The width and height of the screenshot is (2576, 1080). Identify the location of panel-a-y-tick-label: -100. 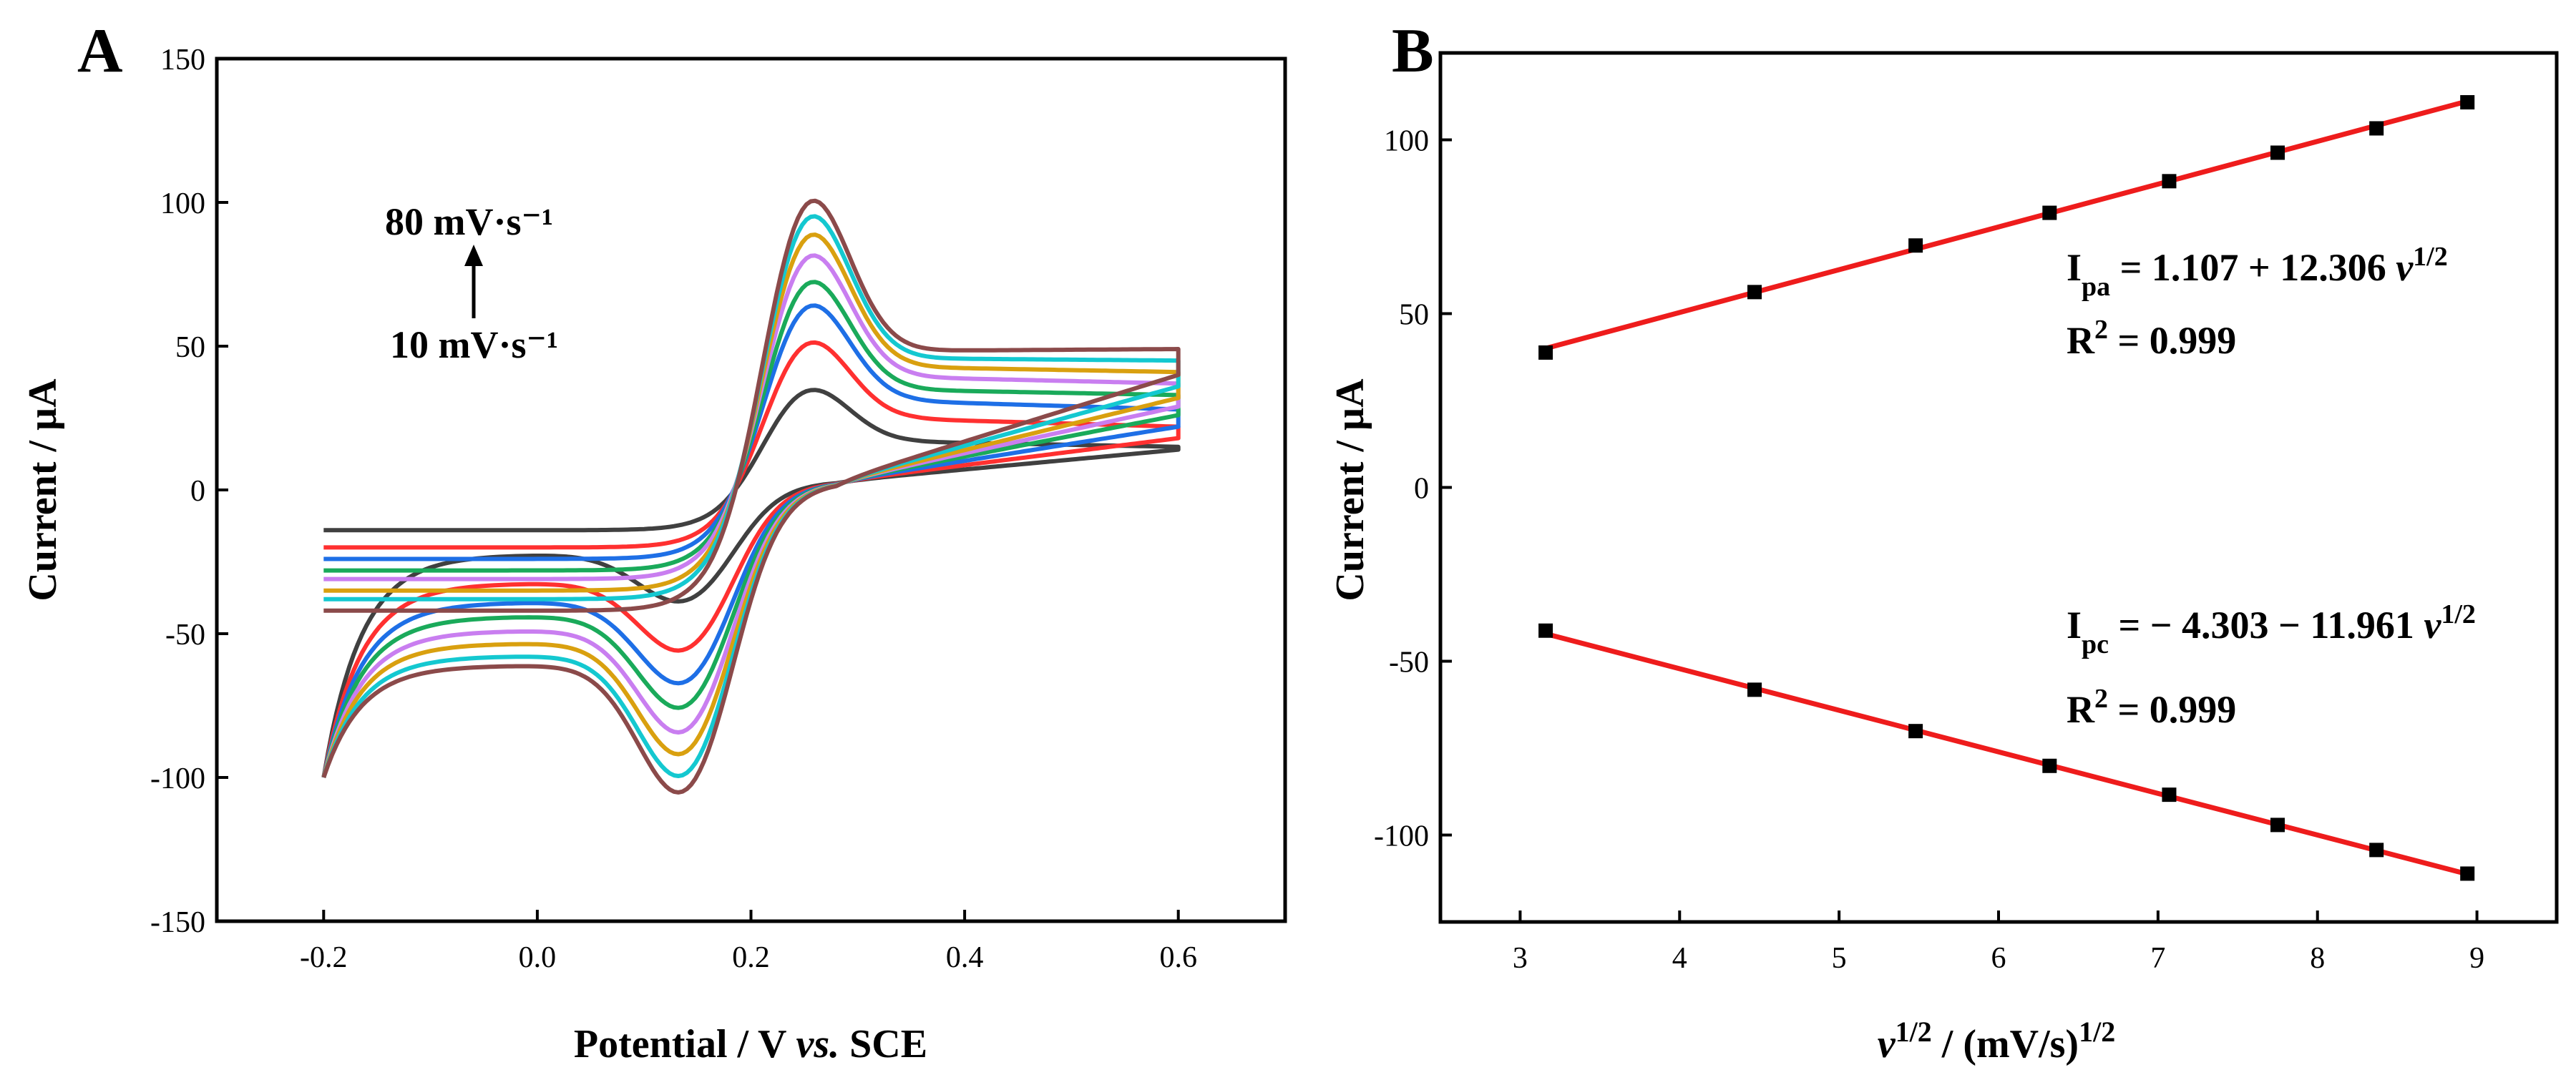
(177, 778).